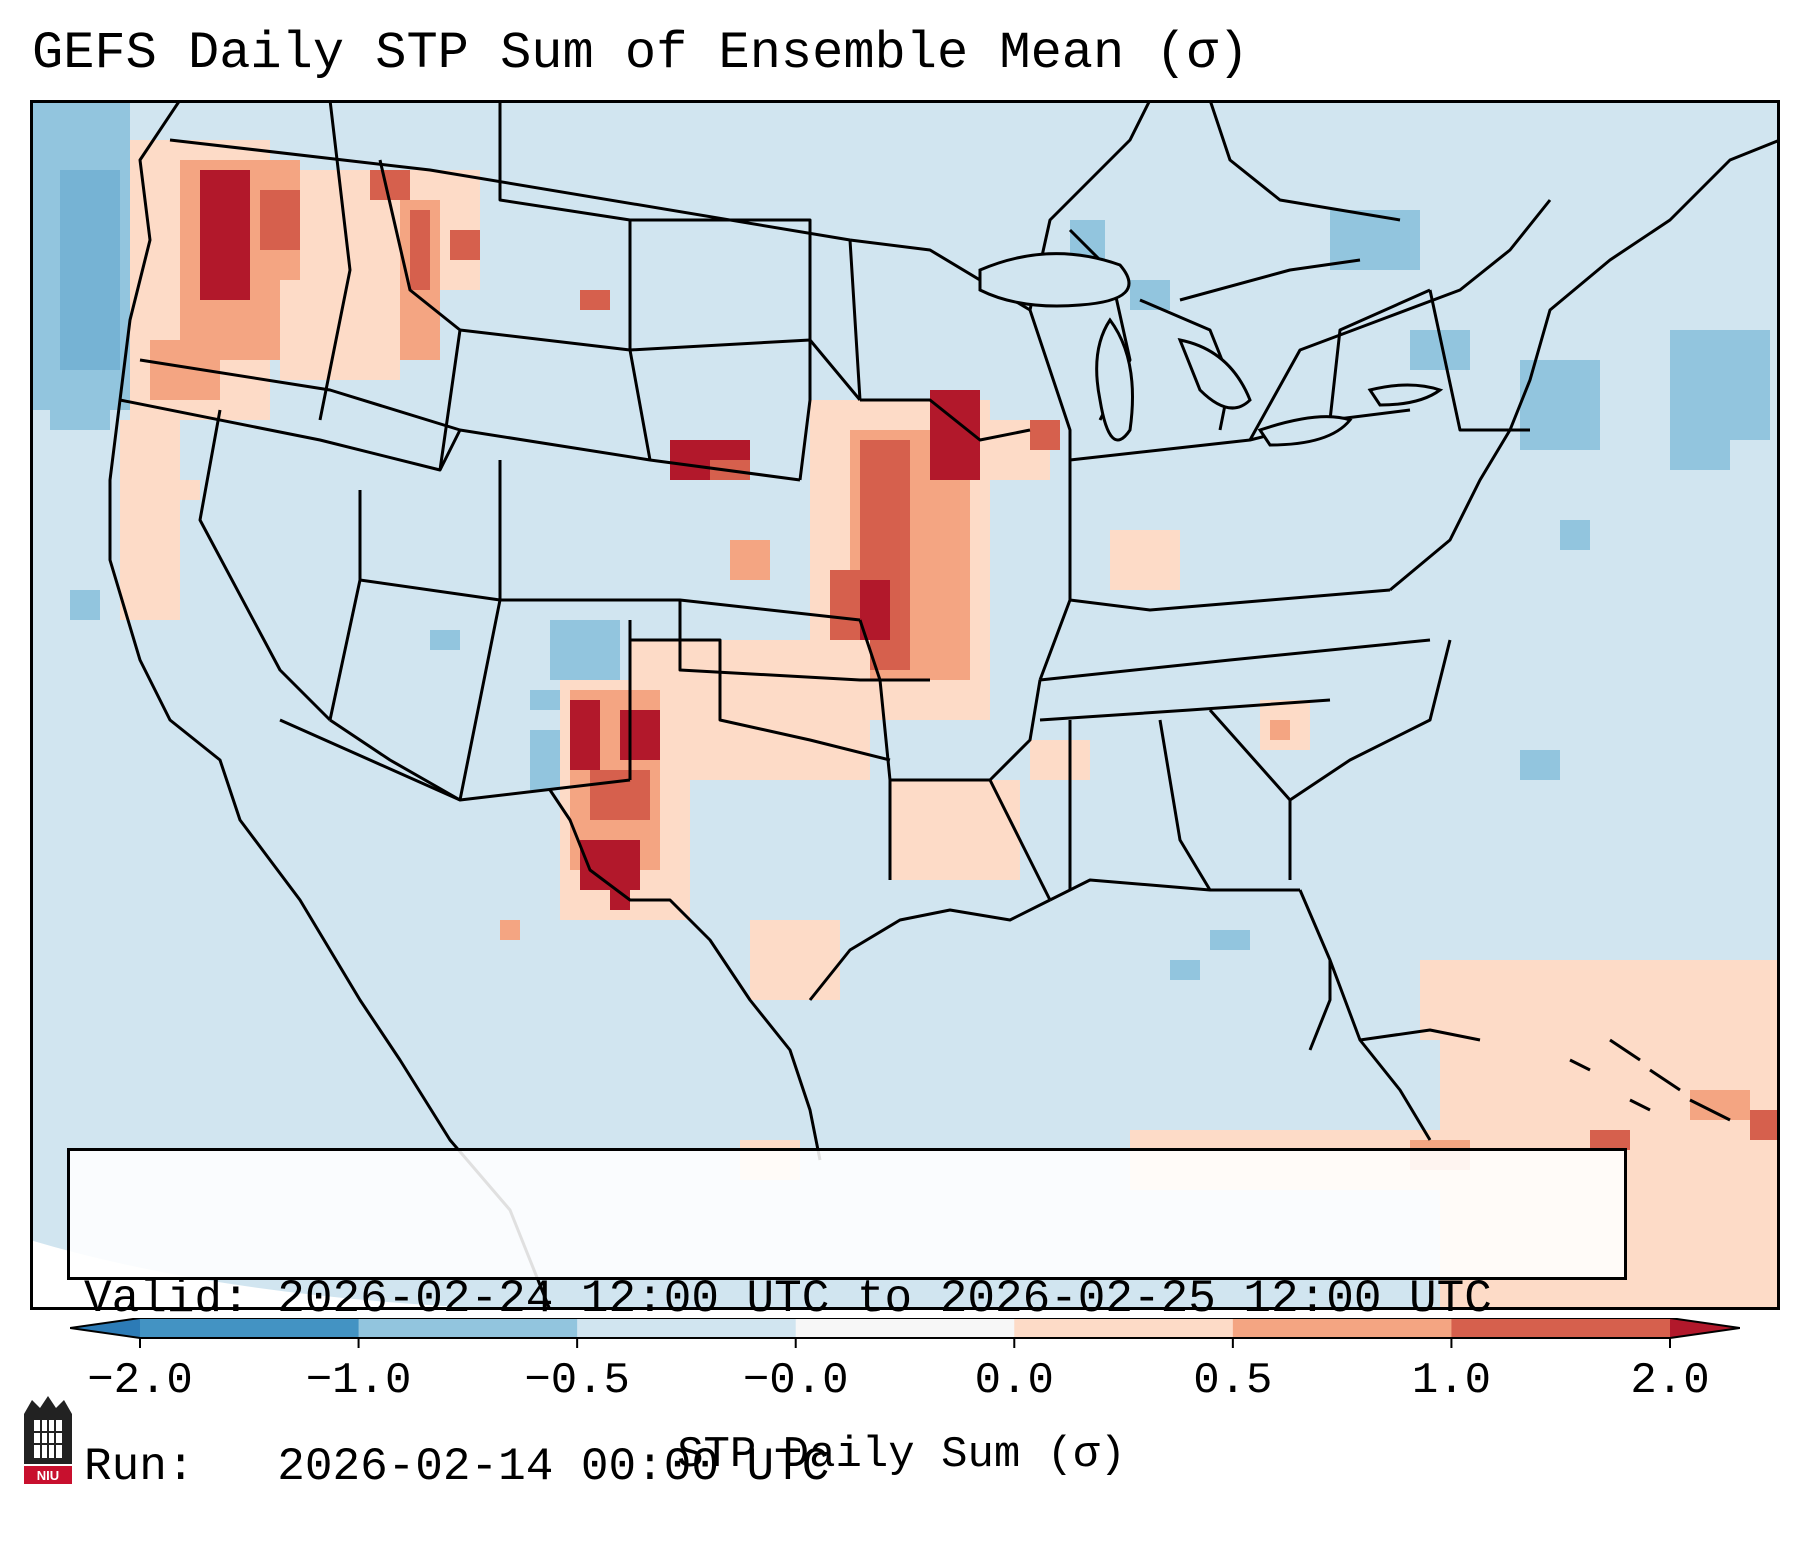 Image resolution: width=1803 pixels, height=1551 pixels. I want to click on negative-anomaly-pacific, so click(80, 360).